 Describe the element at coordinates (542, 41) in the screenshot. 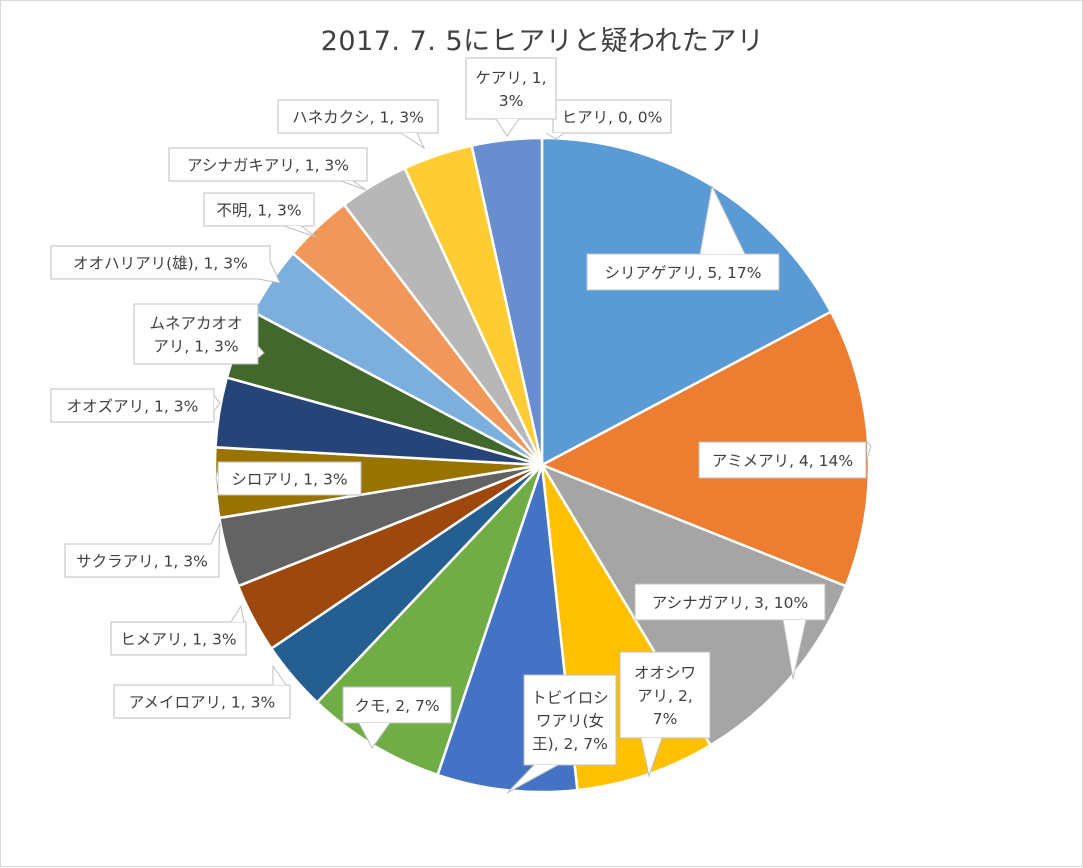

I see `chart-title: 2017. 7. 5にヒアリと疑われたアリ` at that location.